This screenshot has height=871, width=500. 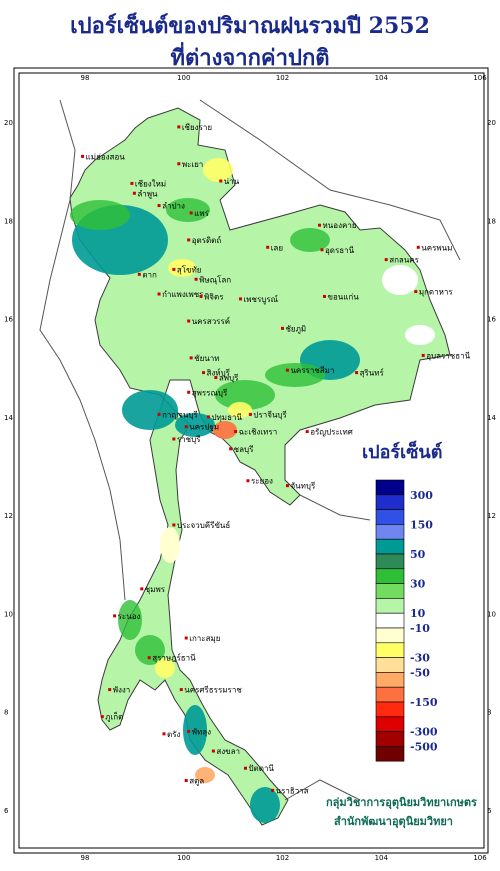 I want to click on province-label: นครพนม, so click(x=436, y=247).